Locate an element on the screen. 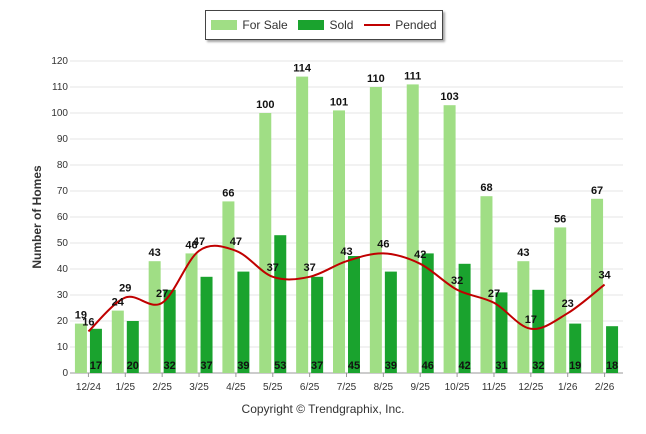 The height and width of the screenshot is (434, 646). legend-item-sold: Sold is located at coordinates (325, 25).